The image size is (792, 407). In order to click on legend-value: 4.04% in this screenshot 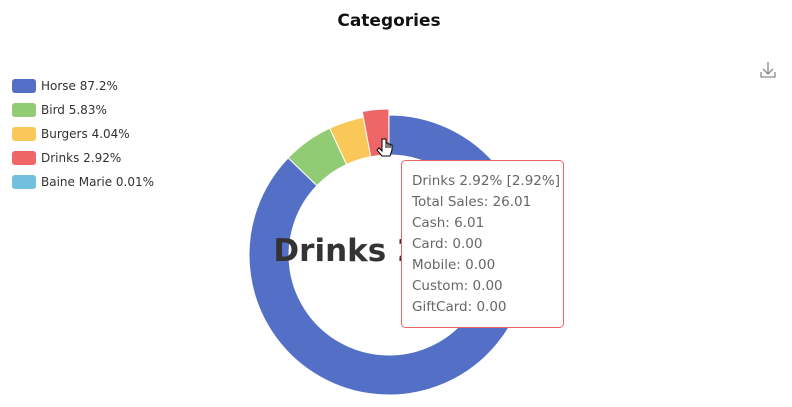, I will do `click(111, 134)`.